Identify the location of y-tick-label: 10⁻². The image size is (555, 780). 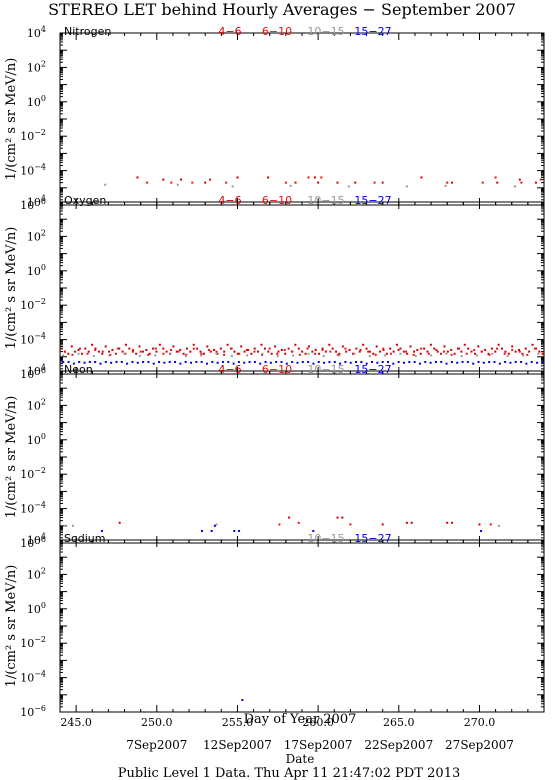
(33, 135).